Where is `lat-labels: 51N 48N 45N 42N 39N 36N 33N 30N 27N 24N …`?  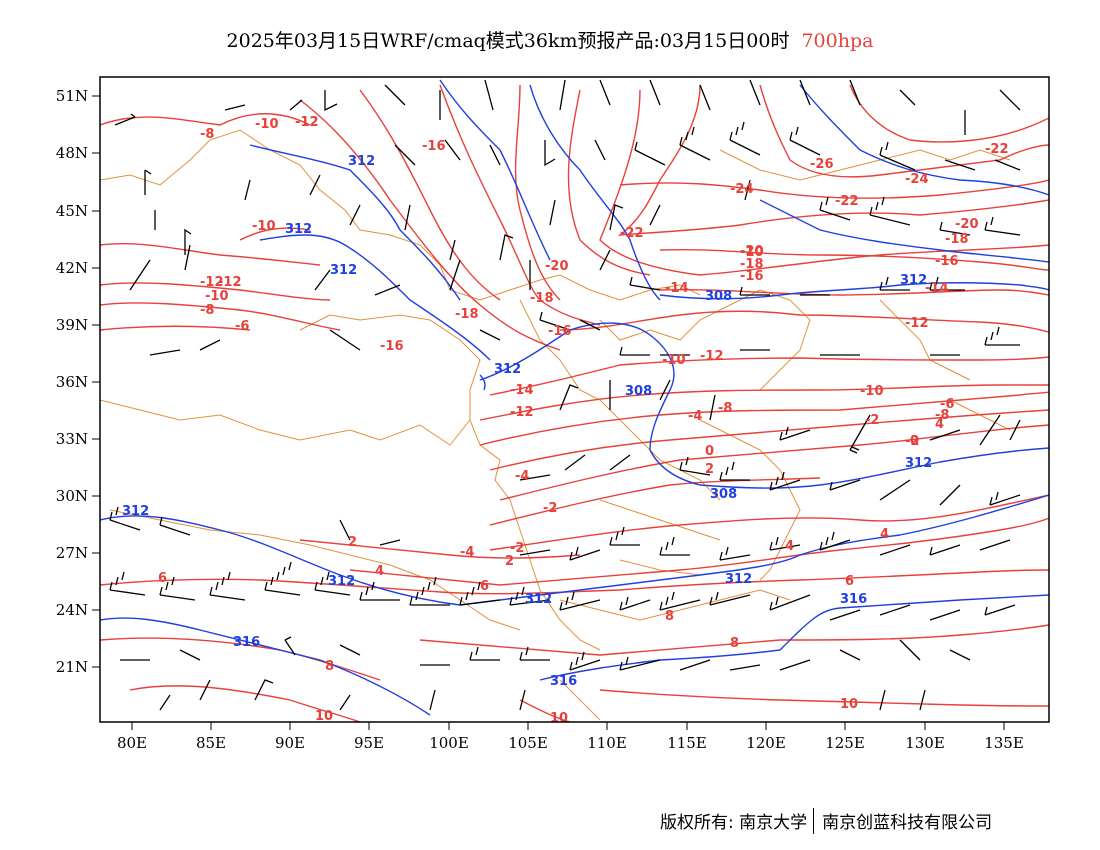
lat-labels: 51N 48N 45N 42N 39N 36N 33N 30N 27N 24N … is located at coordinates (72, 381).